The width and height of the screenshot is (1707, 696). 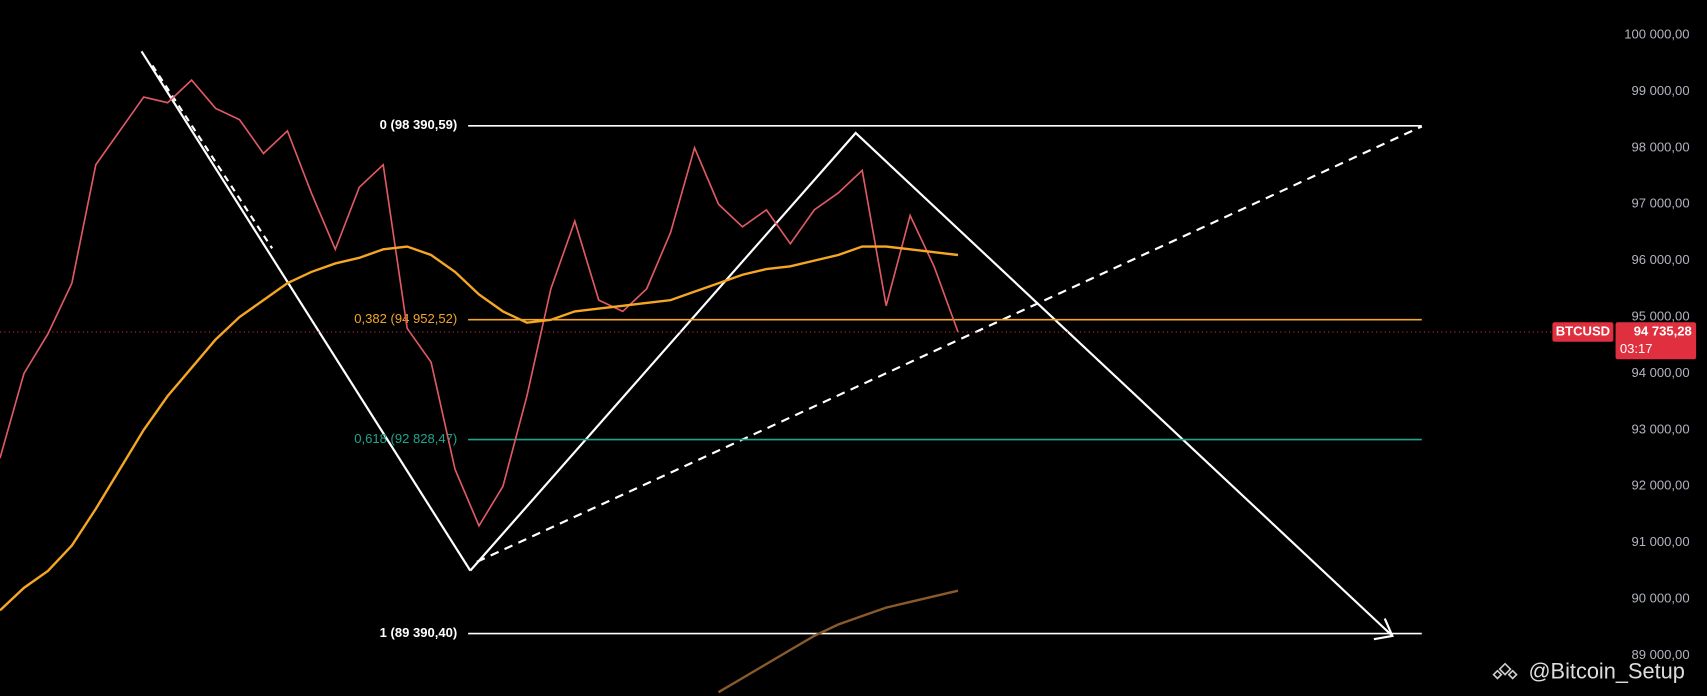 What do you see at coordinates (1656, 33) in the screenshot?
I see `y-tick-label: 100 000,00` at bounding box center [1656, 33].